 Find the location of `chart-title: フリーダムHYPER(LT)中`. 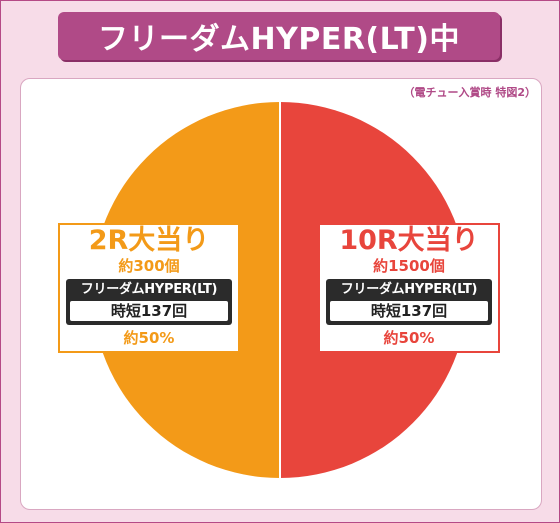

chart-title: フリーダムHYPER(LT)中 is located at coordinates (279, 36).